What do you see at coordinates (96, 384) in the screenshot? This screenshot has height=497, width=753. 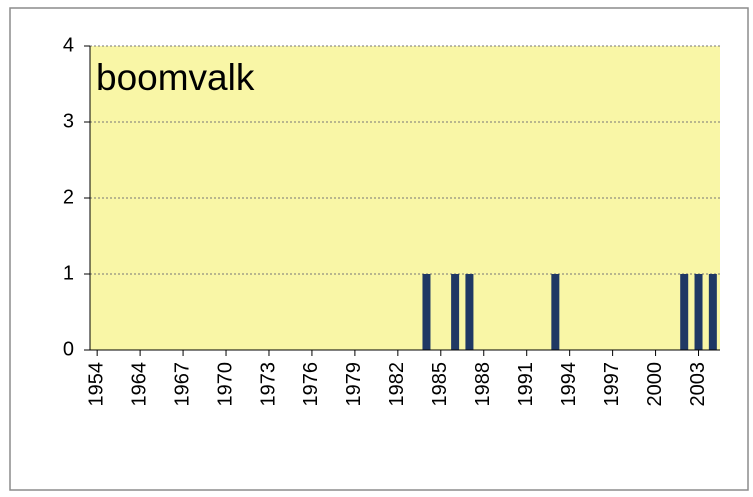 I see `x-tick-label: 1954` at bounding box center [96, 384].